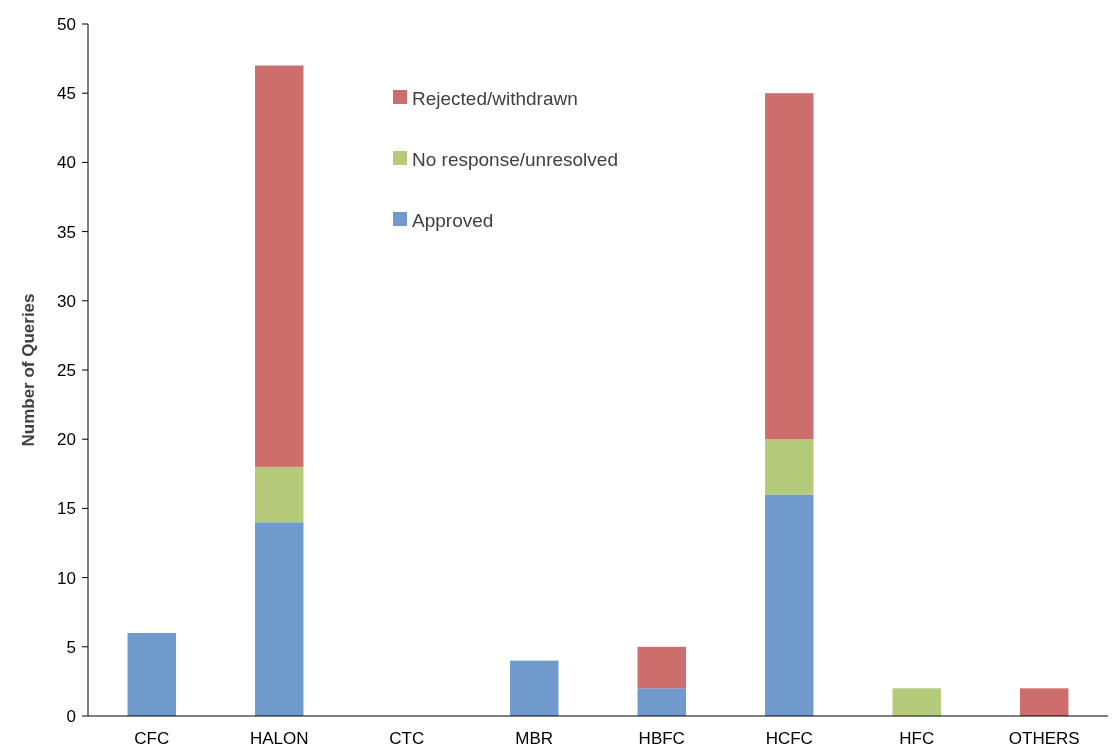 The height and width of the screenshot is (754, 1120). I want to click on x-tick-label: CFC, so click(152, 738).